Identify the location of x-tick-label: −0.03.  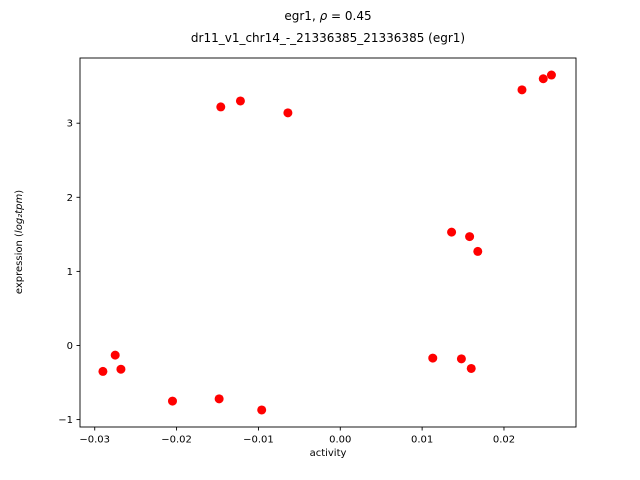
(94, 440).